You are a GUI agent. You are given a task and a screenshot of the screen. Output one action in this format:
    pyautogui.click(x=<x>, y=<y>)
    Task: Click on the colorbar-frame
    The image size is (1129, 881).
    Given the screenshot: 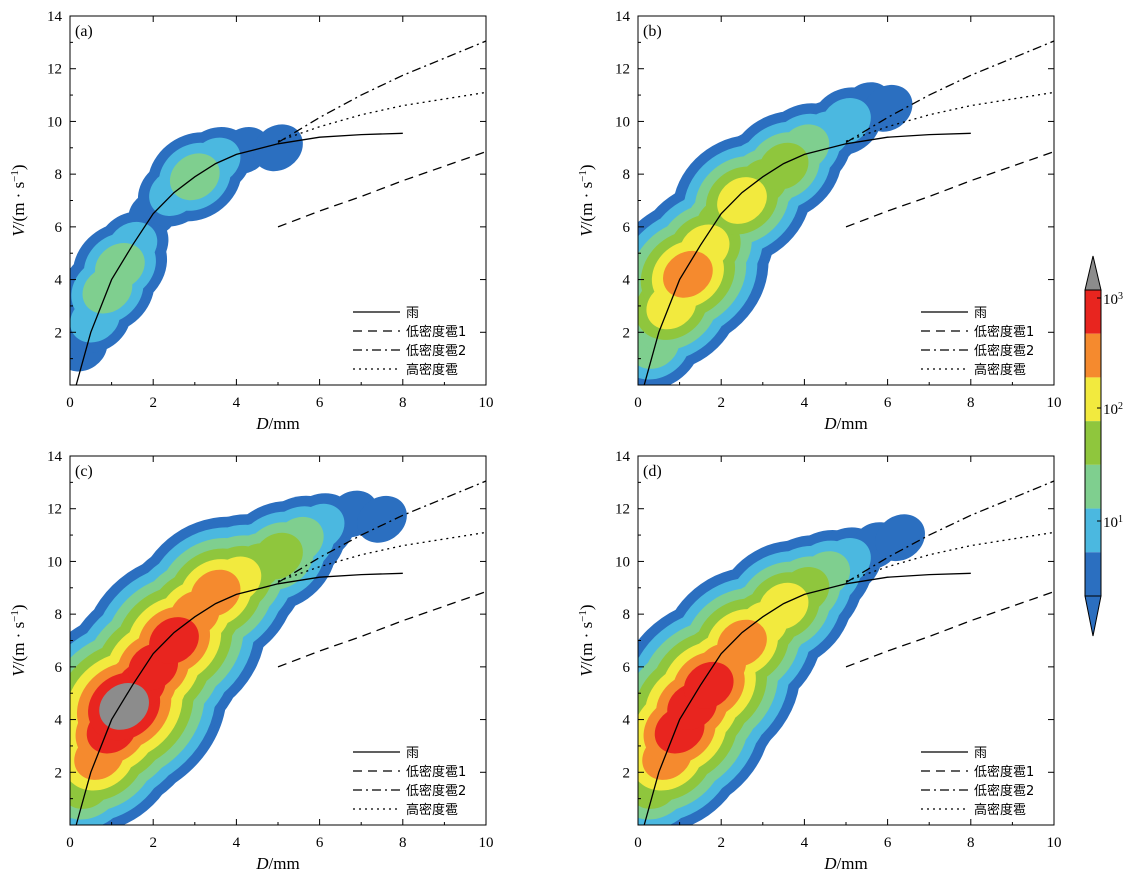 What is the action you would take?
    pyautogui.click(x=1093, y=443)
    